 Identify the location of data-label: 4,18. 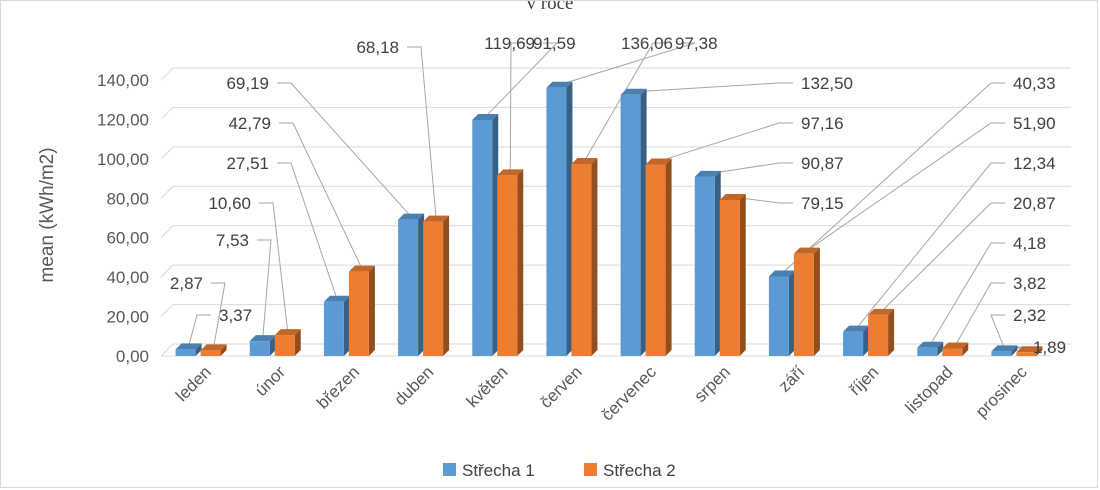
(1029, 243).